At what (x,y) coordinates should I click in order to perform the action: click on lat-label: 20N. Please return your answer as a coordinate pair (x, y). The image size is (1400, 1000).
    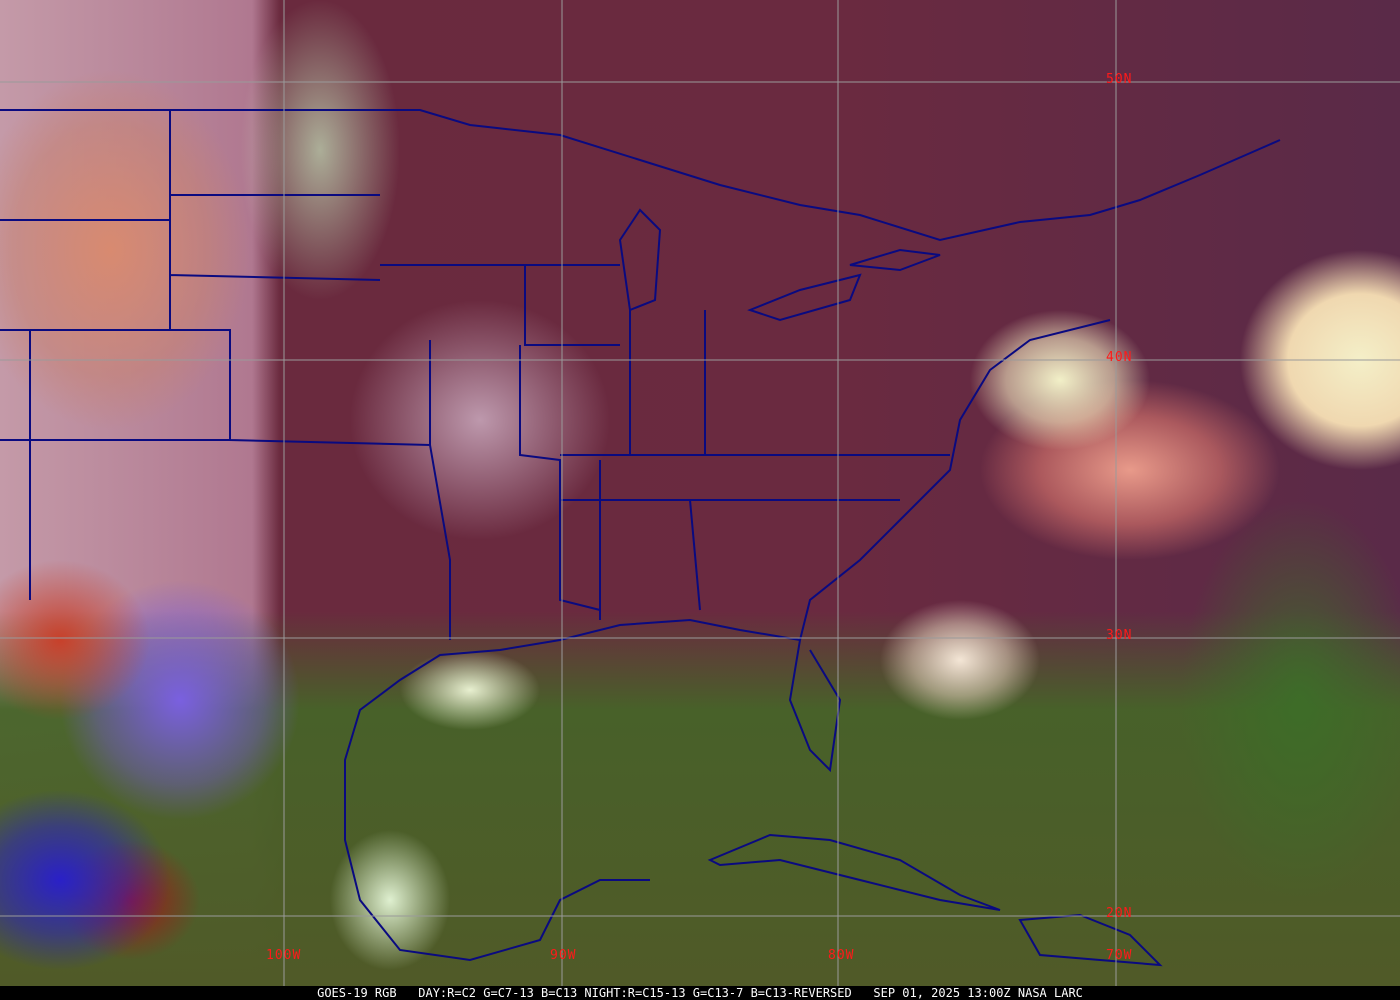
    Looking at the image, I should click on (1119, 913).